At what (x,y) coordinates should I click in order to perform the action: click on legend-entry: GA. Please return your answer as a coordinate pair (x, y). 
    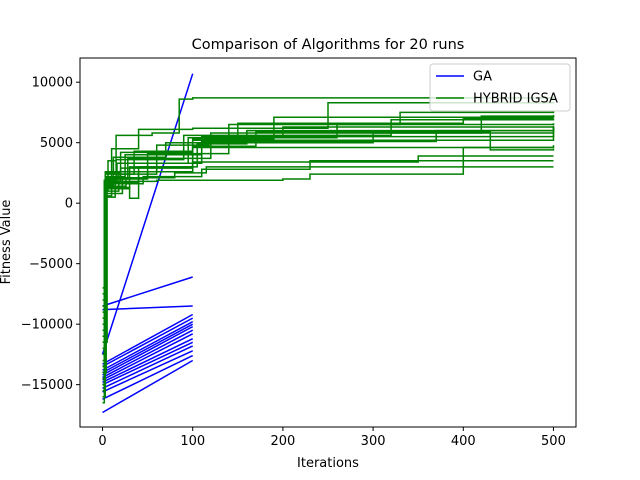
    Looking at the image, I should click on (482, 77).